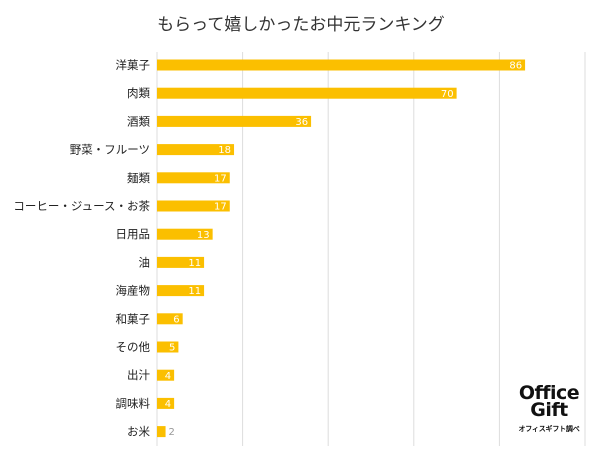 The image size is (602, 476). Describe the element at coordinates (81, 206) in the screenshot. I see `category-label: コーヒー・ジュース・お茶` at that location.